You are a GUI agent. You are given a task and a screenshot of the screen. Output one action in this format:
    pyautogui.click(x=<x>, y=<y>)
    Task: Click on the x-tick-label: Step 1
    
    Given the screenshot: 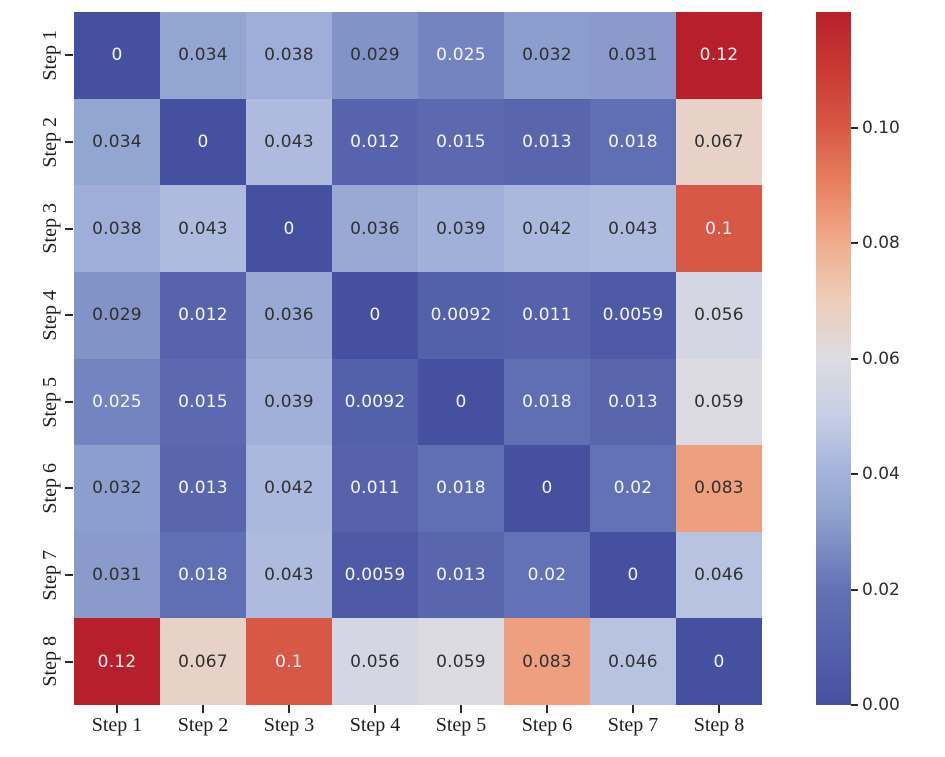 What is the action you would take?
    pyautogui.click(x=117, y=725)
    